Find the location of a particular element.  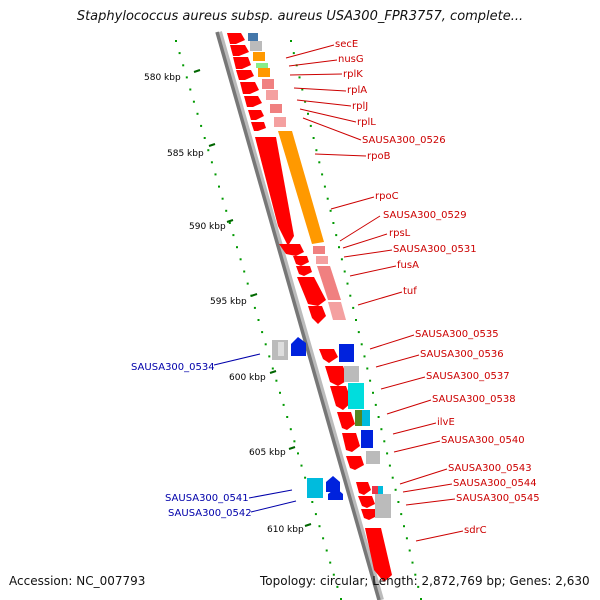

gene-label: secE is located at coordinates (346, 44).